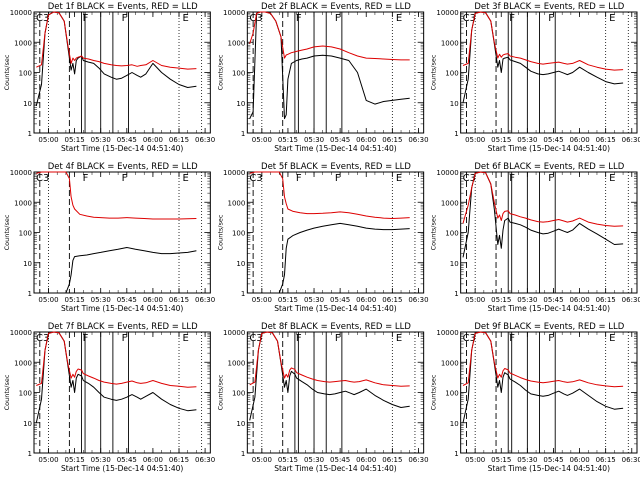  What do you see at coordinates (336, 327) in the screenshot?
I see `chart-title: Det 8f BLACK = Events, RED = LLD` at bounding box center [336, 327].